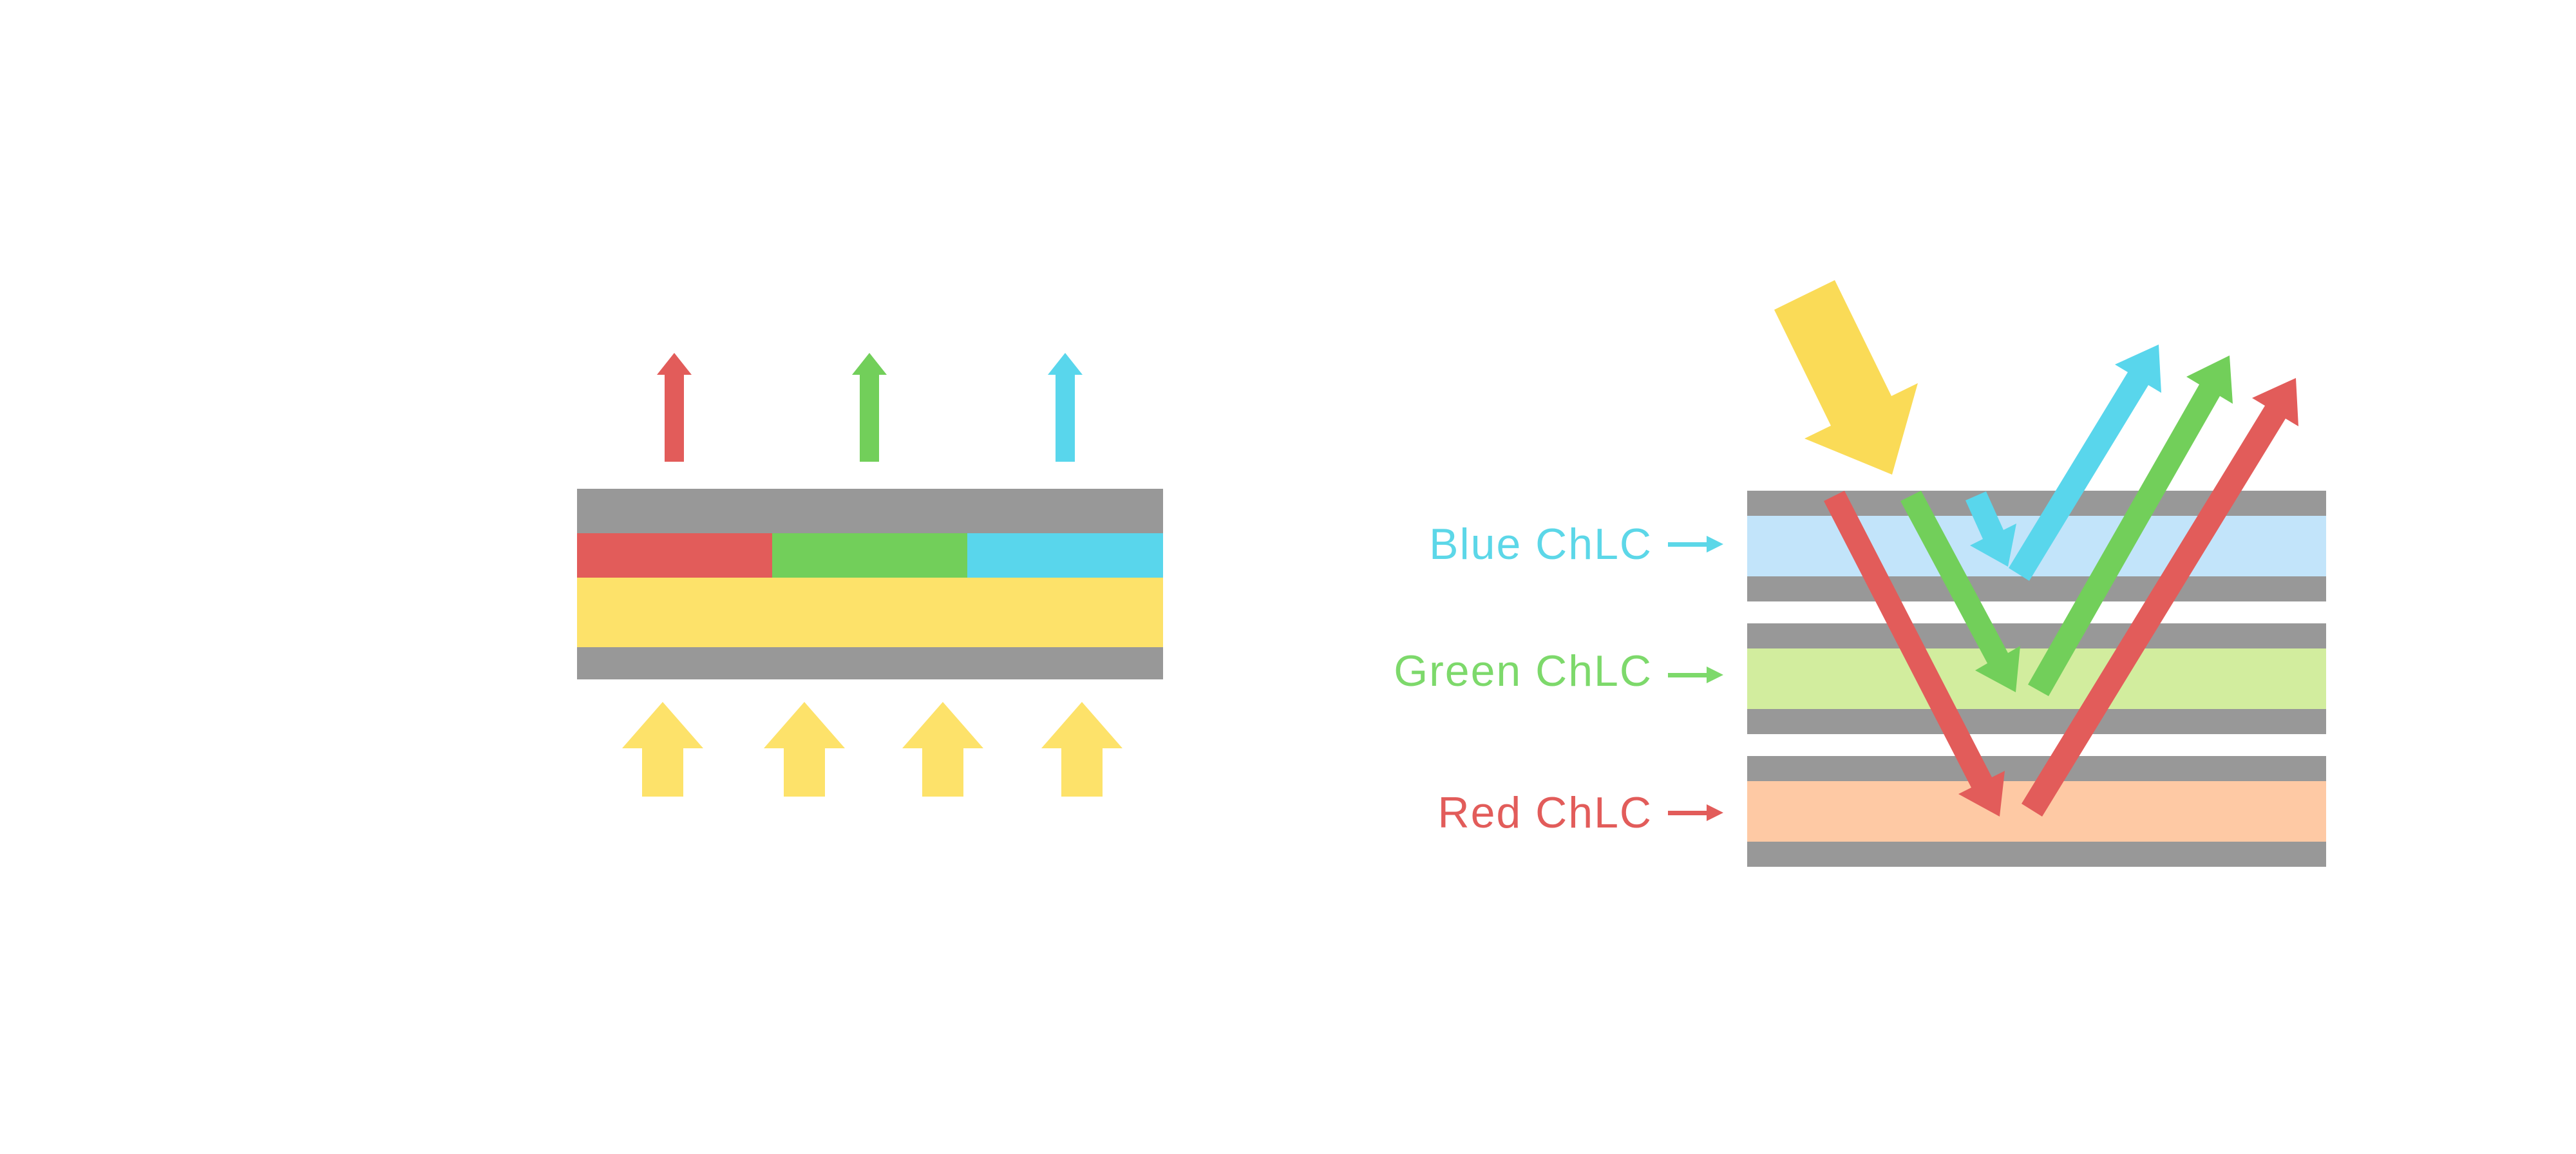 This screenshot has height=1154, width=2576. I want to click on left-bottom-substrate-plate, so click(870, 663).